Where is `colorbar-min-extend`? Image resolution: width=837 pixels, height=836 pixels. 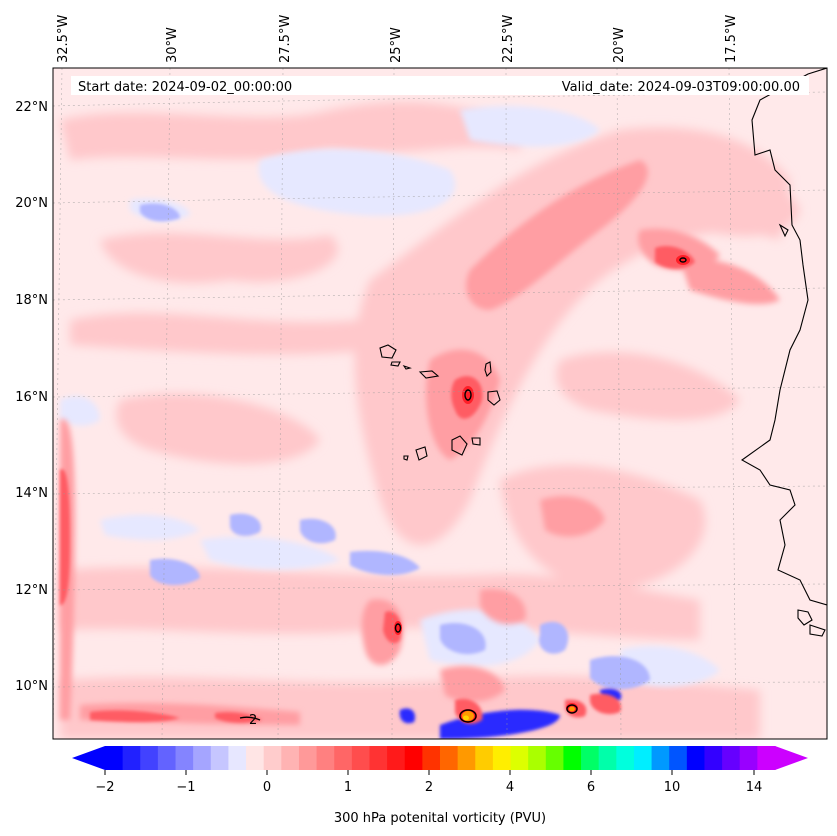
colorbar-min-extend is located at coordinates (88, 758).